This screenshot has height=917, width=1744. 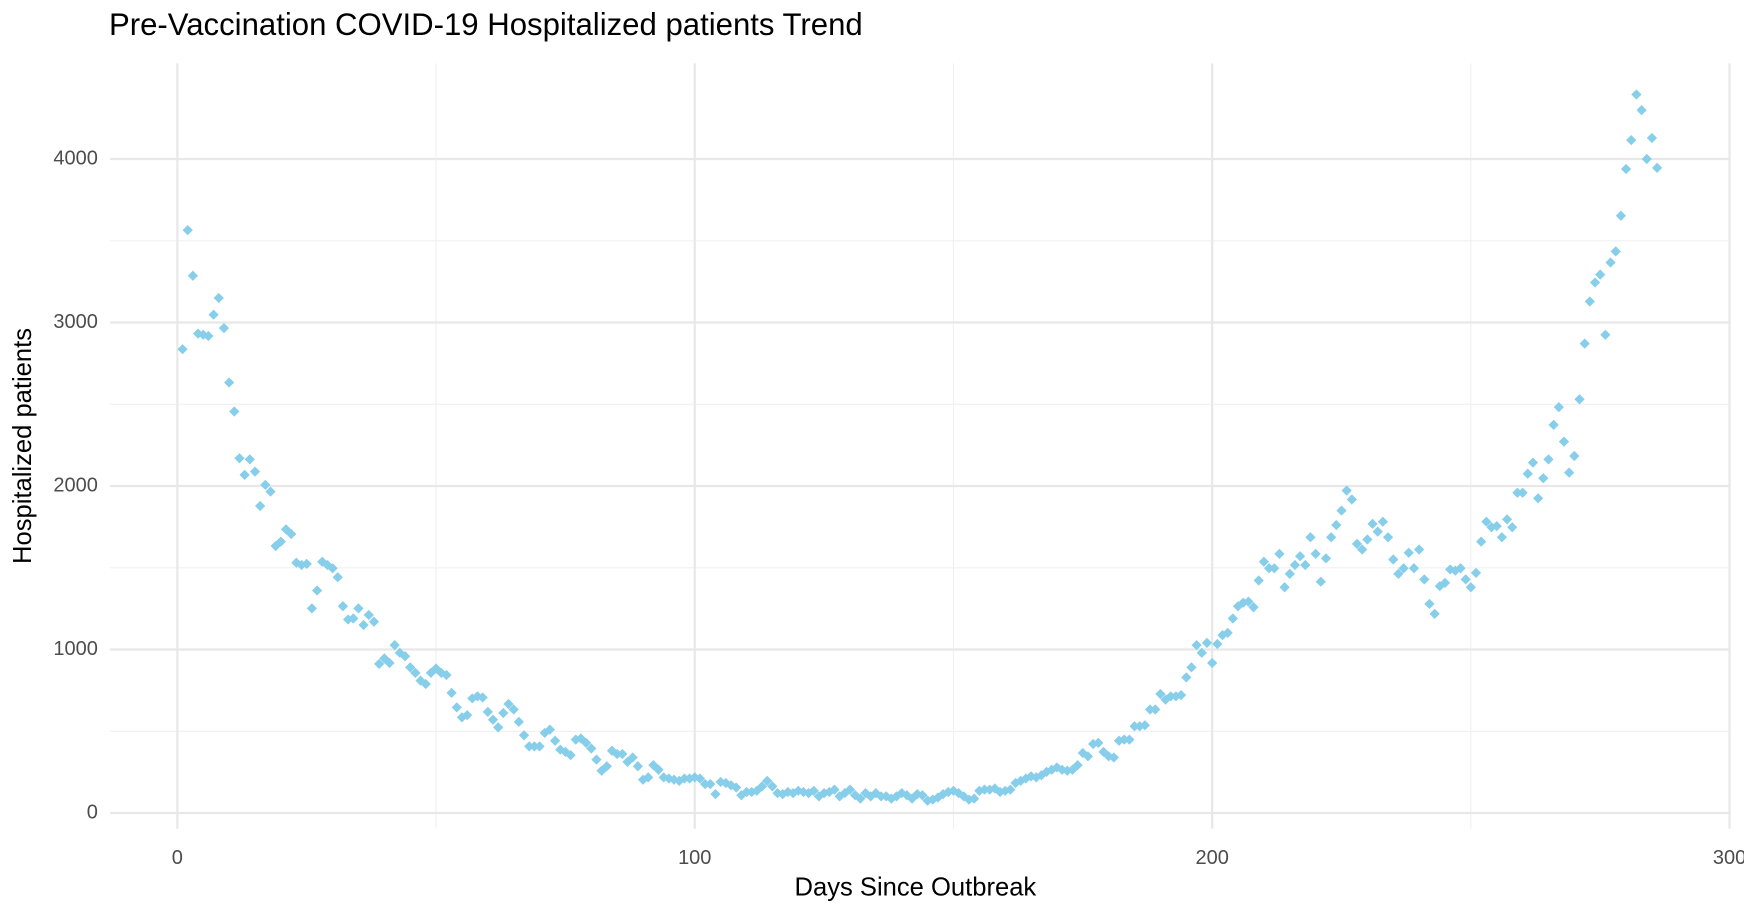 I want to click on x-tick-label: 100, so click(x=694, y=858).